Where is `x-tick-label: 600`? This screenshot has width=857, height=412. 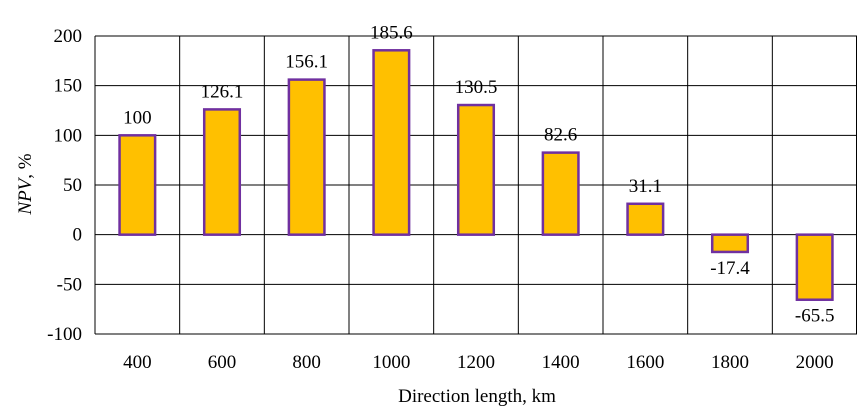
x-tick-label: 600 is located at coordinates (222, 362).